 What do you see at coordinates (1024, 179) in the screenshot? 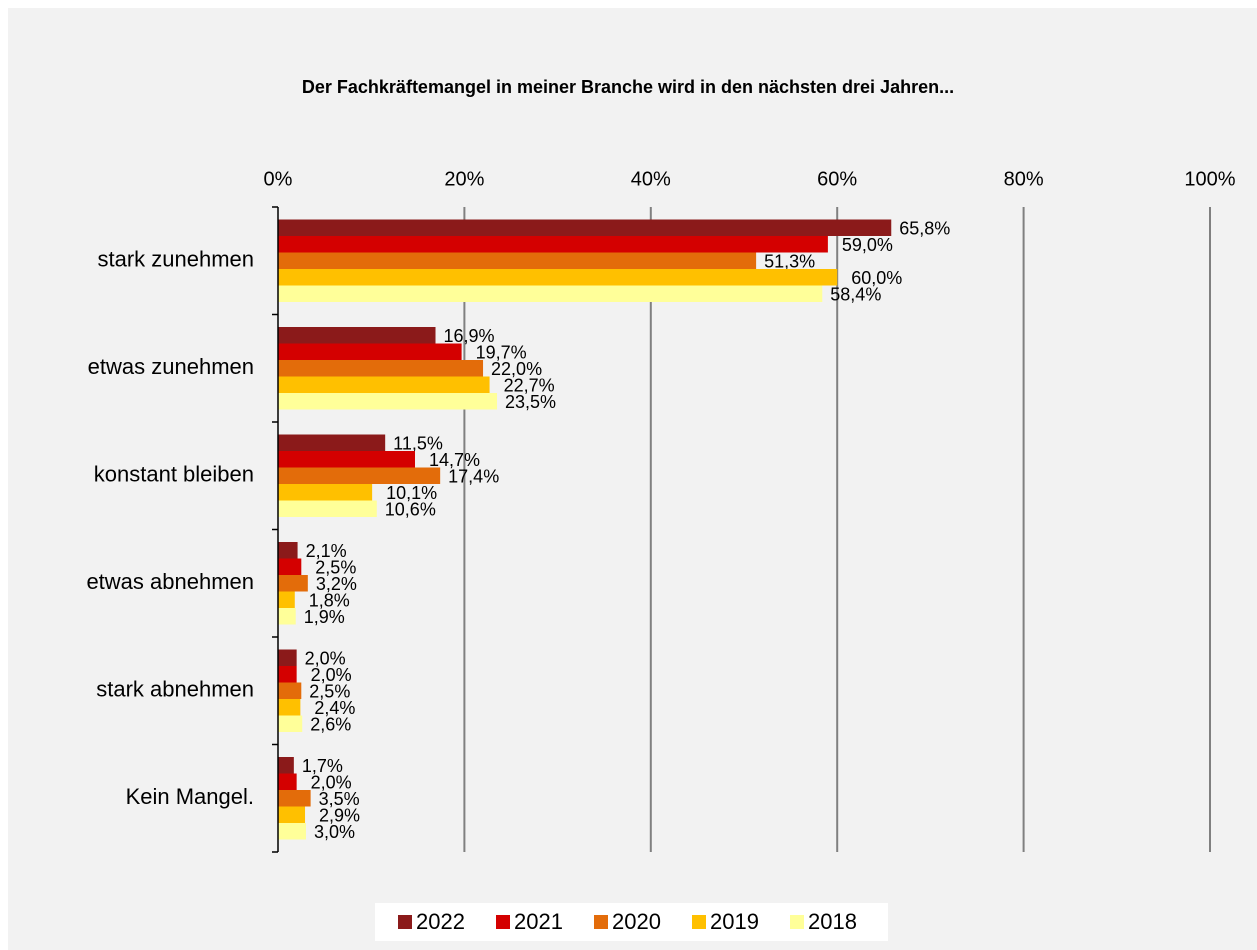
I see `x-tick-label: 80%` at bounding box center [1024, 179].